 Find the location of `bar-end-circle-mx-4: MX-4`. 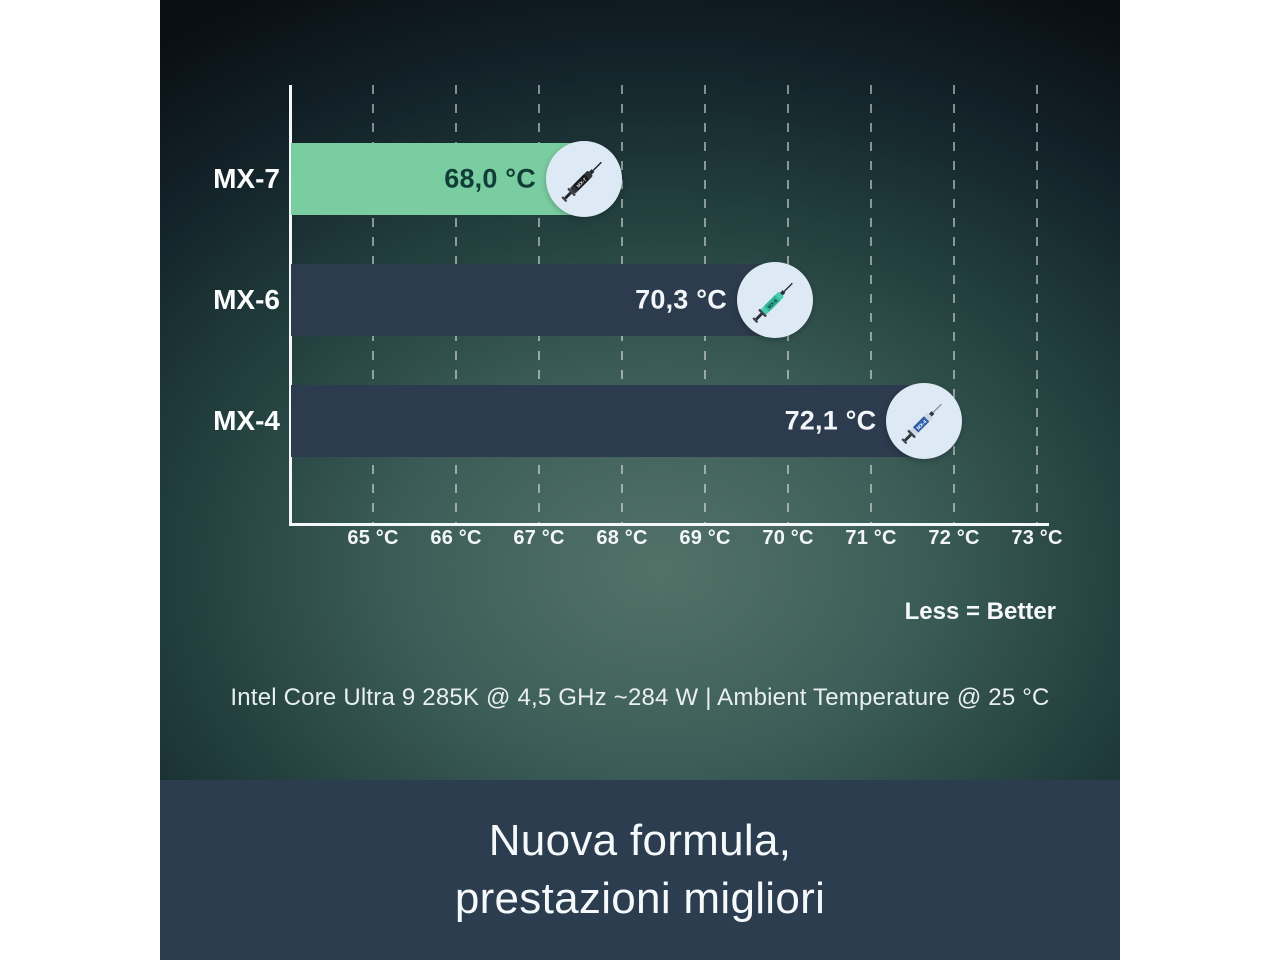

bar-end-circle-mx-4: MX-4 is located at coordinates (924, 421).